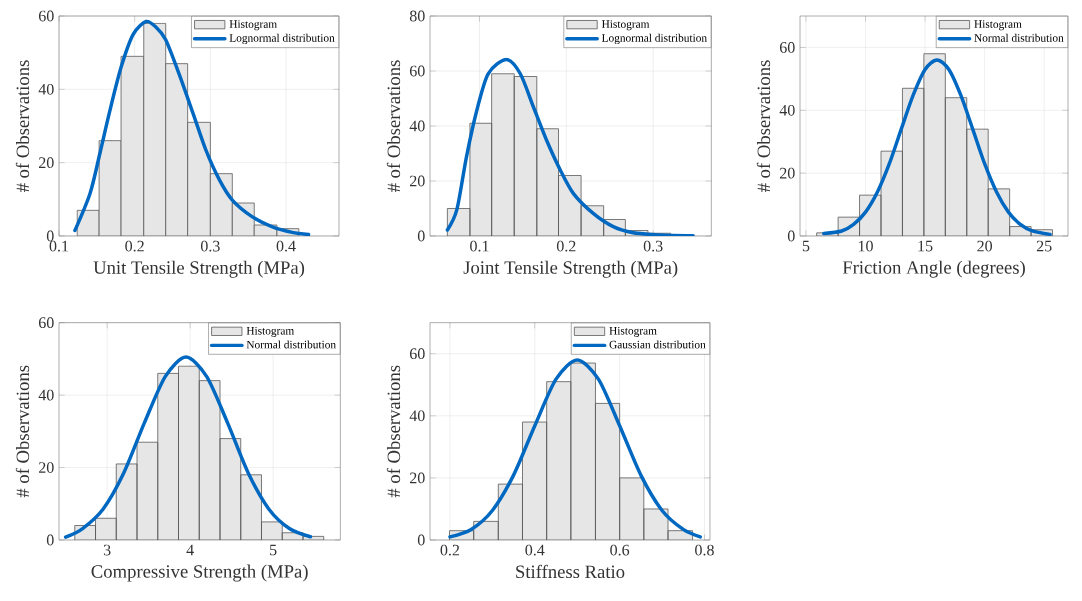  What do you see at coordinates (620, 550) in the screenshot?
I see `x-tick-label: 0.6` at bounding box center [620, 550].